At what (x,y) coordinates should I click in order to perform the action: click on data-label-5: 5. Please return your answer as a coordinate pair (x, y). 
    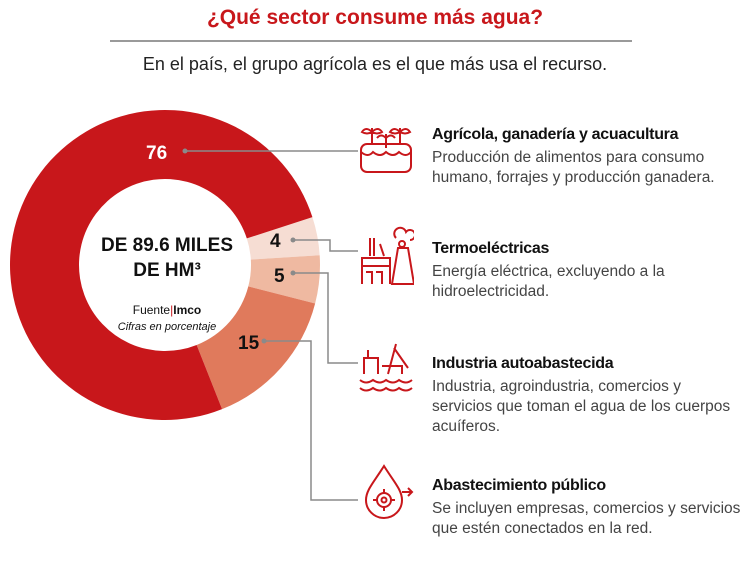
    Looking at the image, I should click on (279, 276).